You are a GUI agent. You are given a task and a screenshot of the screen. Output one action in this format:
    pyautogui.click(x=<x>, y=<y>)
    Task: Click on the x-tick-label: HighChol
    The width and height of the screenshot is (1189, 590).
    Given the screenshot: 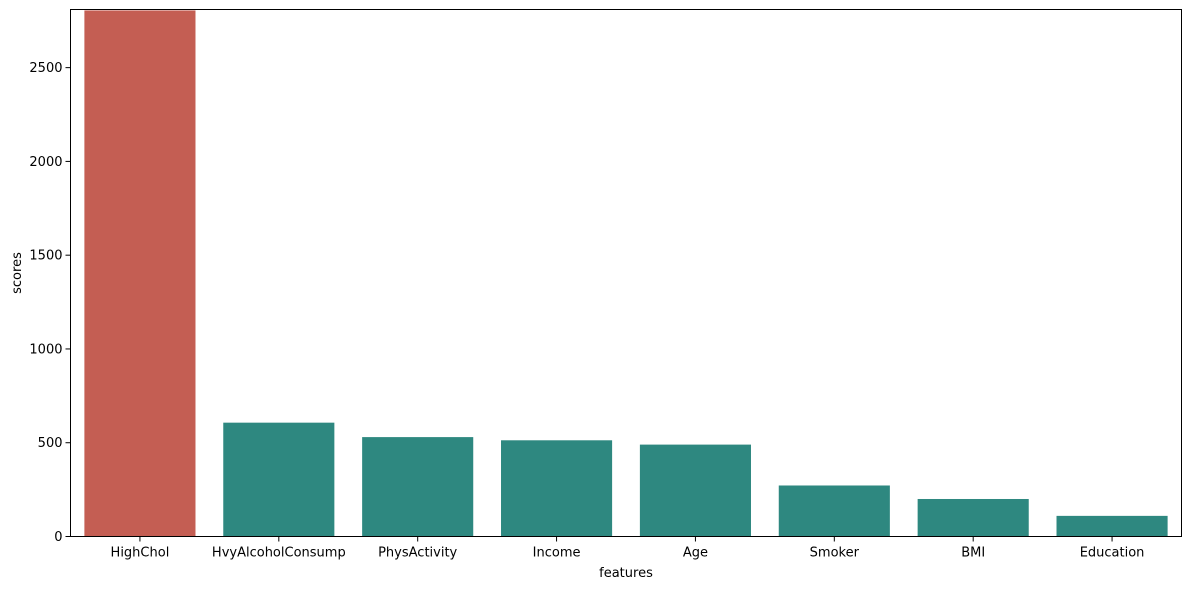 What is the action you would take?
    pyautogui.click(x=140, y=553)
    